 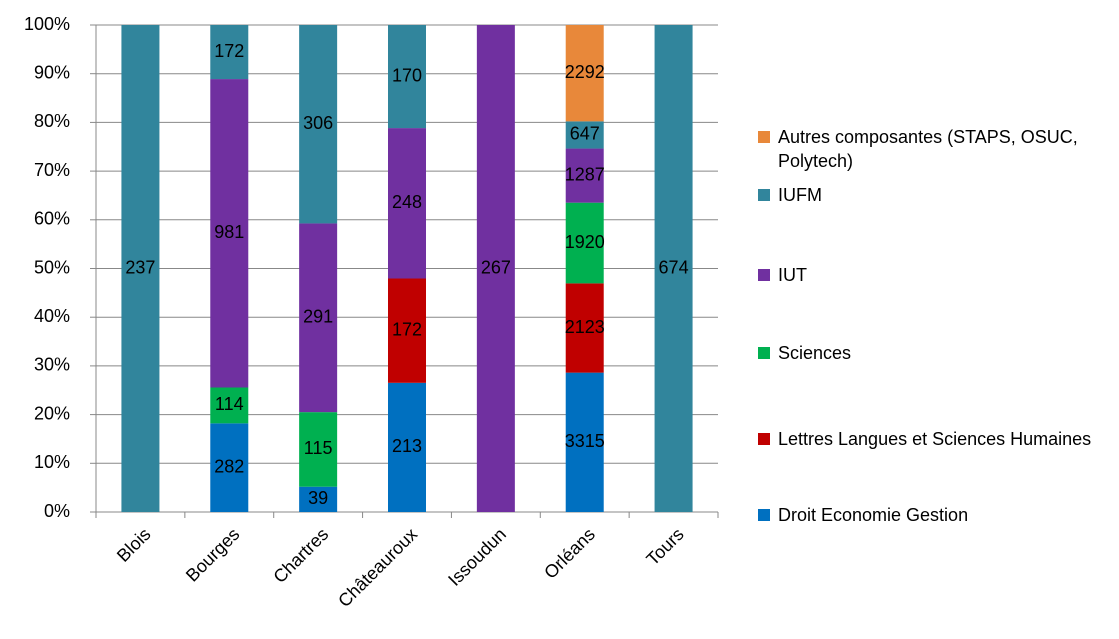 I want to click on y-tick-label: 10%, so click(x=52, y=462).